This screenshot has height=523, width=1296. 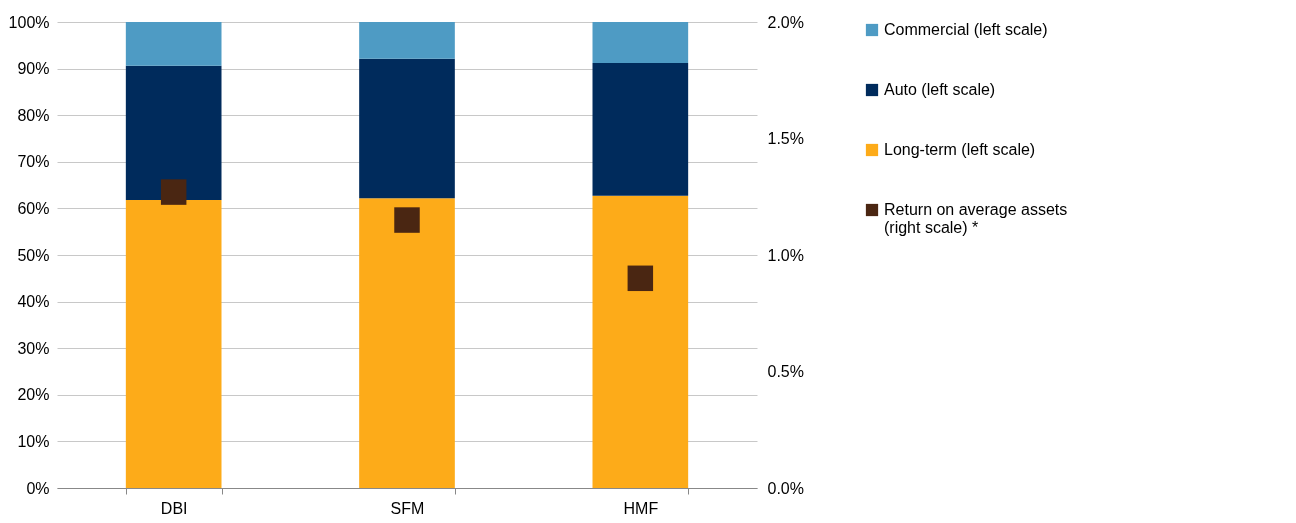 I want to click on legend-label: Return on average assets (right scale) *, so click(x=976, y=218).